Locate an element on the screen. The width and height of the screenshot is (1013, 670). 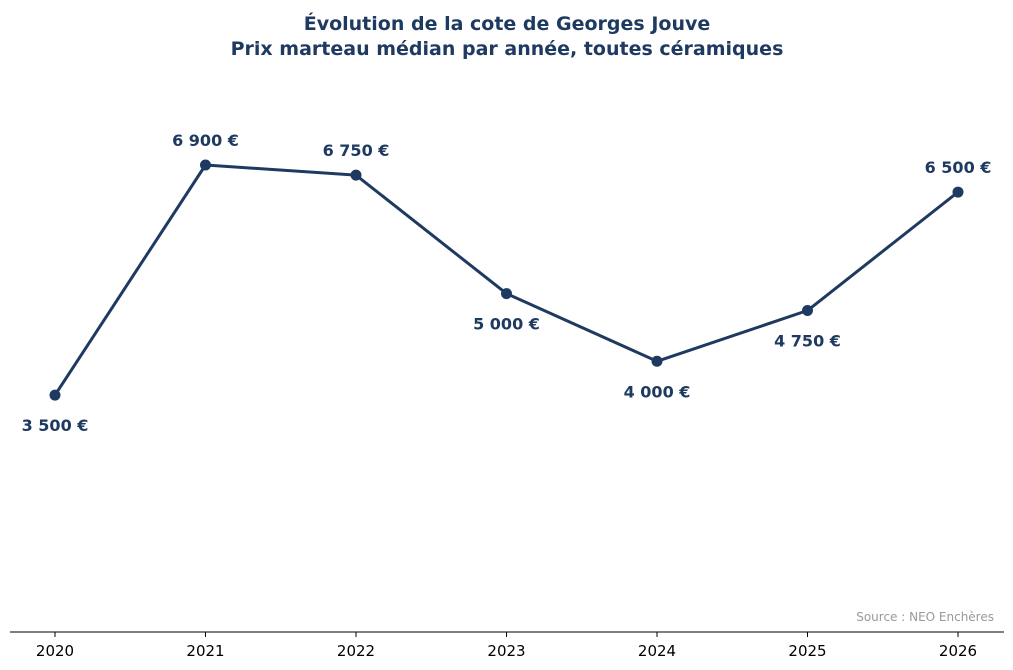
x-tick-label: 2020 is located at coordinates (55, 651).